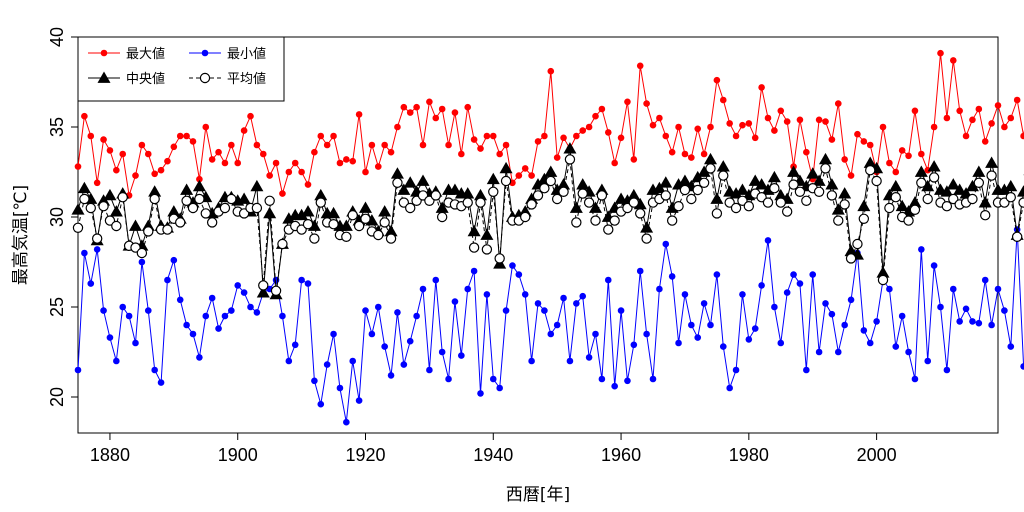 This screenshot has width=1024, height=512. Describe the element at coordinates (493, 455) in the screenshot. I see `x-tick-label: 1940` at that location.